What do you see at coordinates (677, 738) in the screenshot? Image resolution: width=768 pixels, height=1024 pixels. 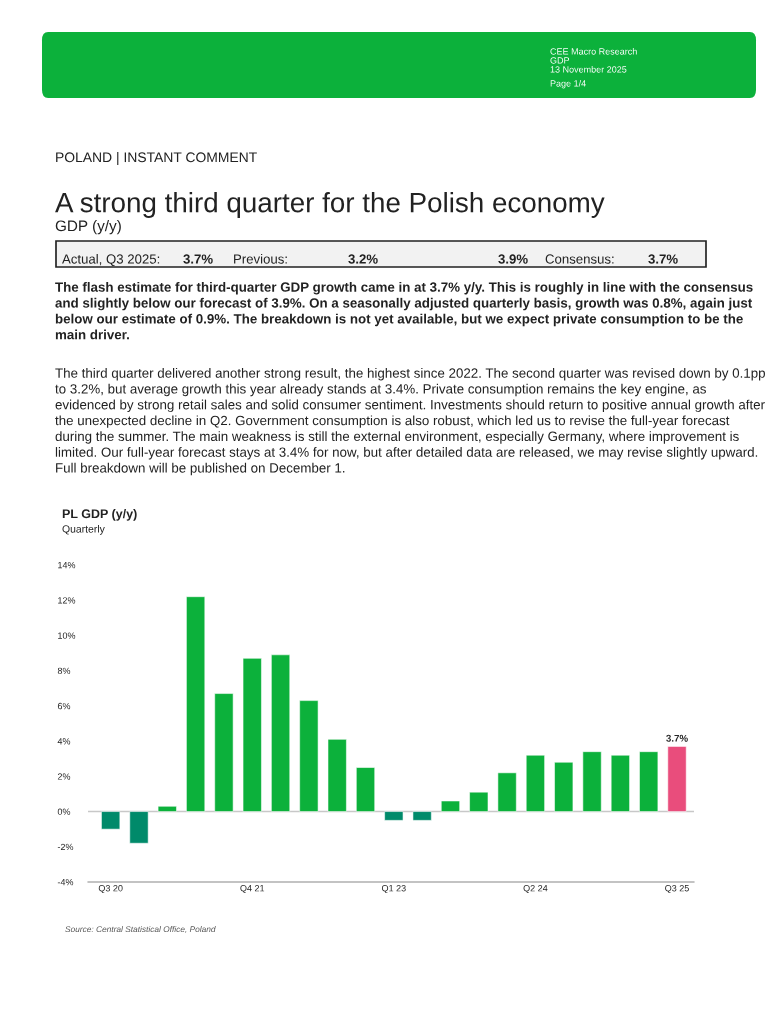 I see `data-label: 3.7%` at bounding box center [677, 738].